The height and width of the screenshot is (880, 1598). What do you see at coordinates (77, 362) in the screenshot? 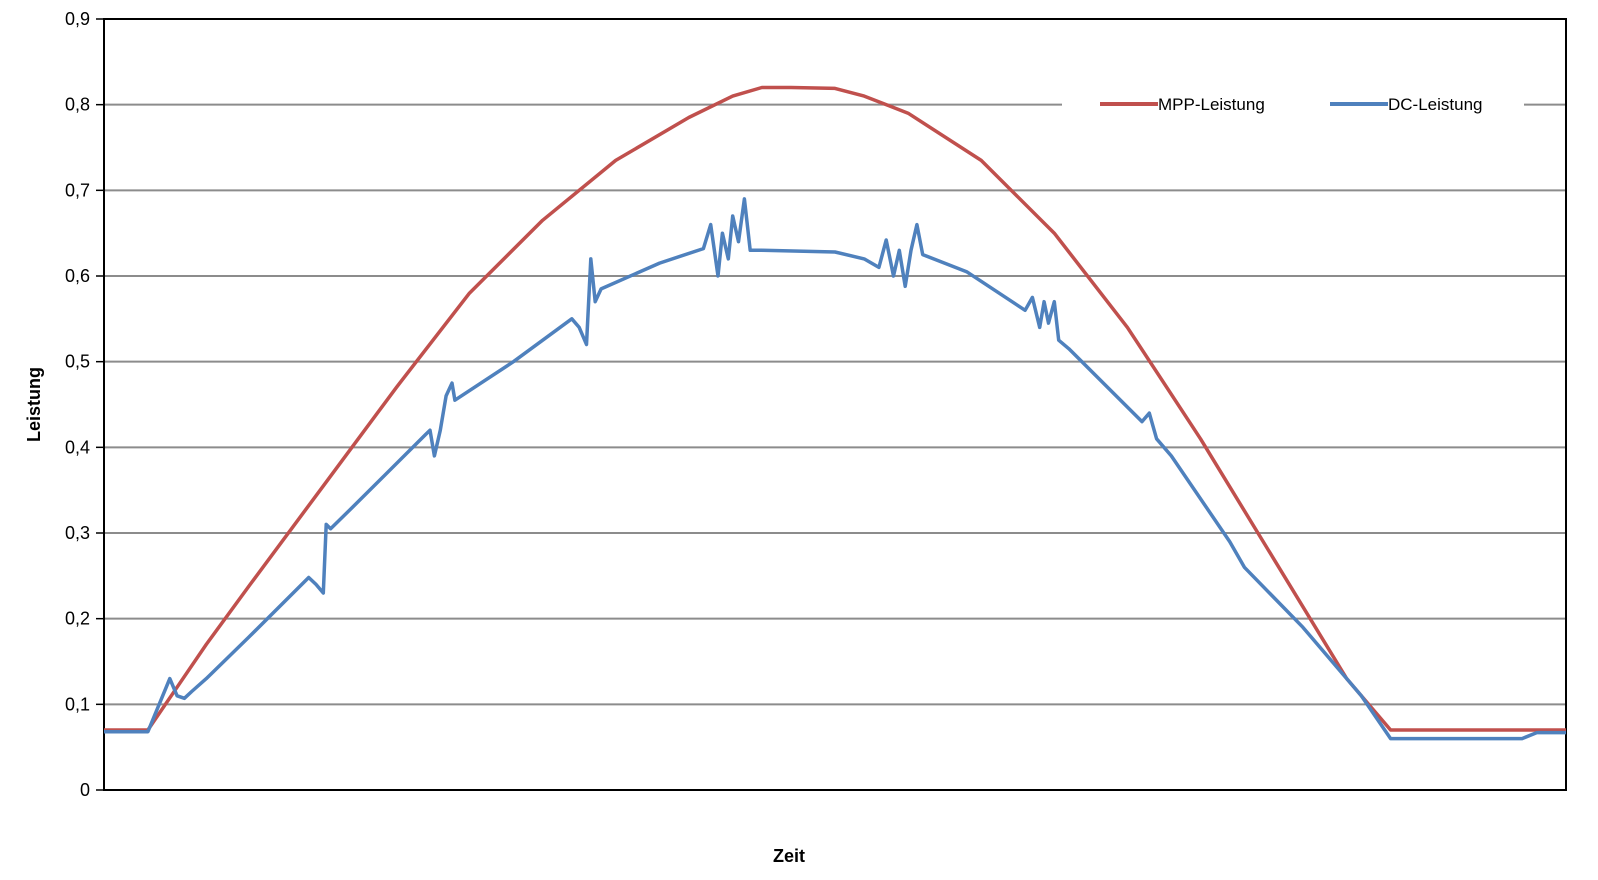
I see `y-tick-label: 0,5` at bounding box center [77, 362].